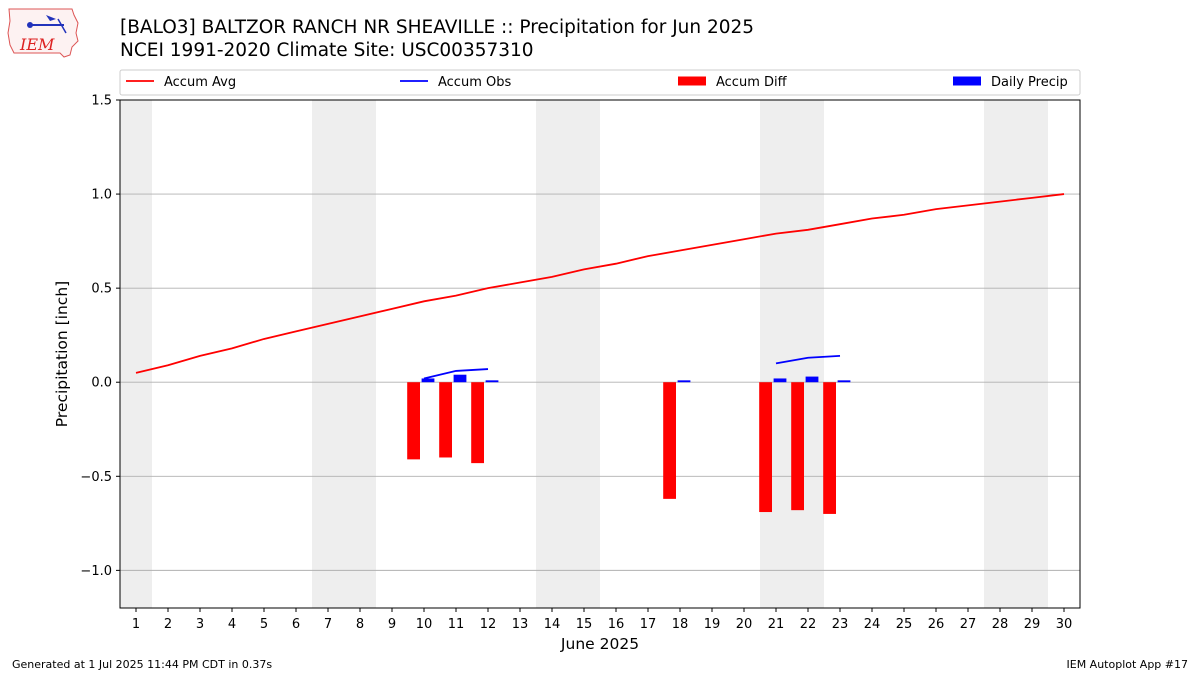  I want to click on x-tick-label: 6, so click(296, 624).